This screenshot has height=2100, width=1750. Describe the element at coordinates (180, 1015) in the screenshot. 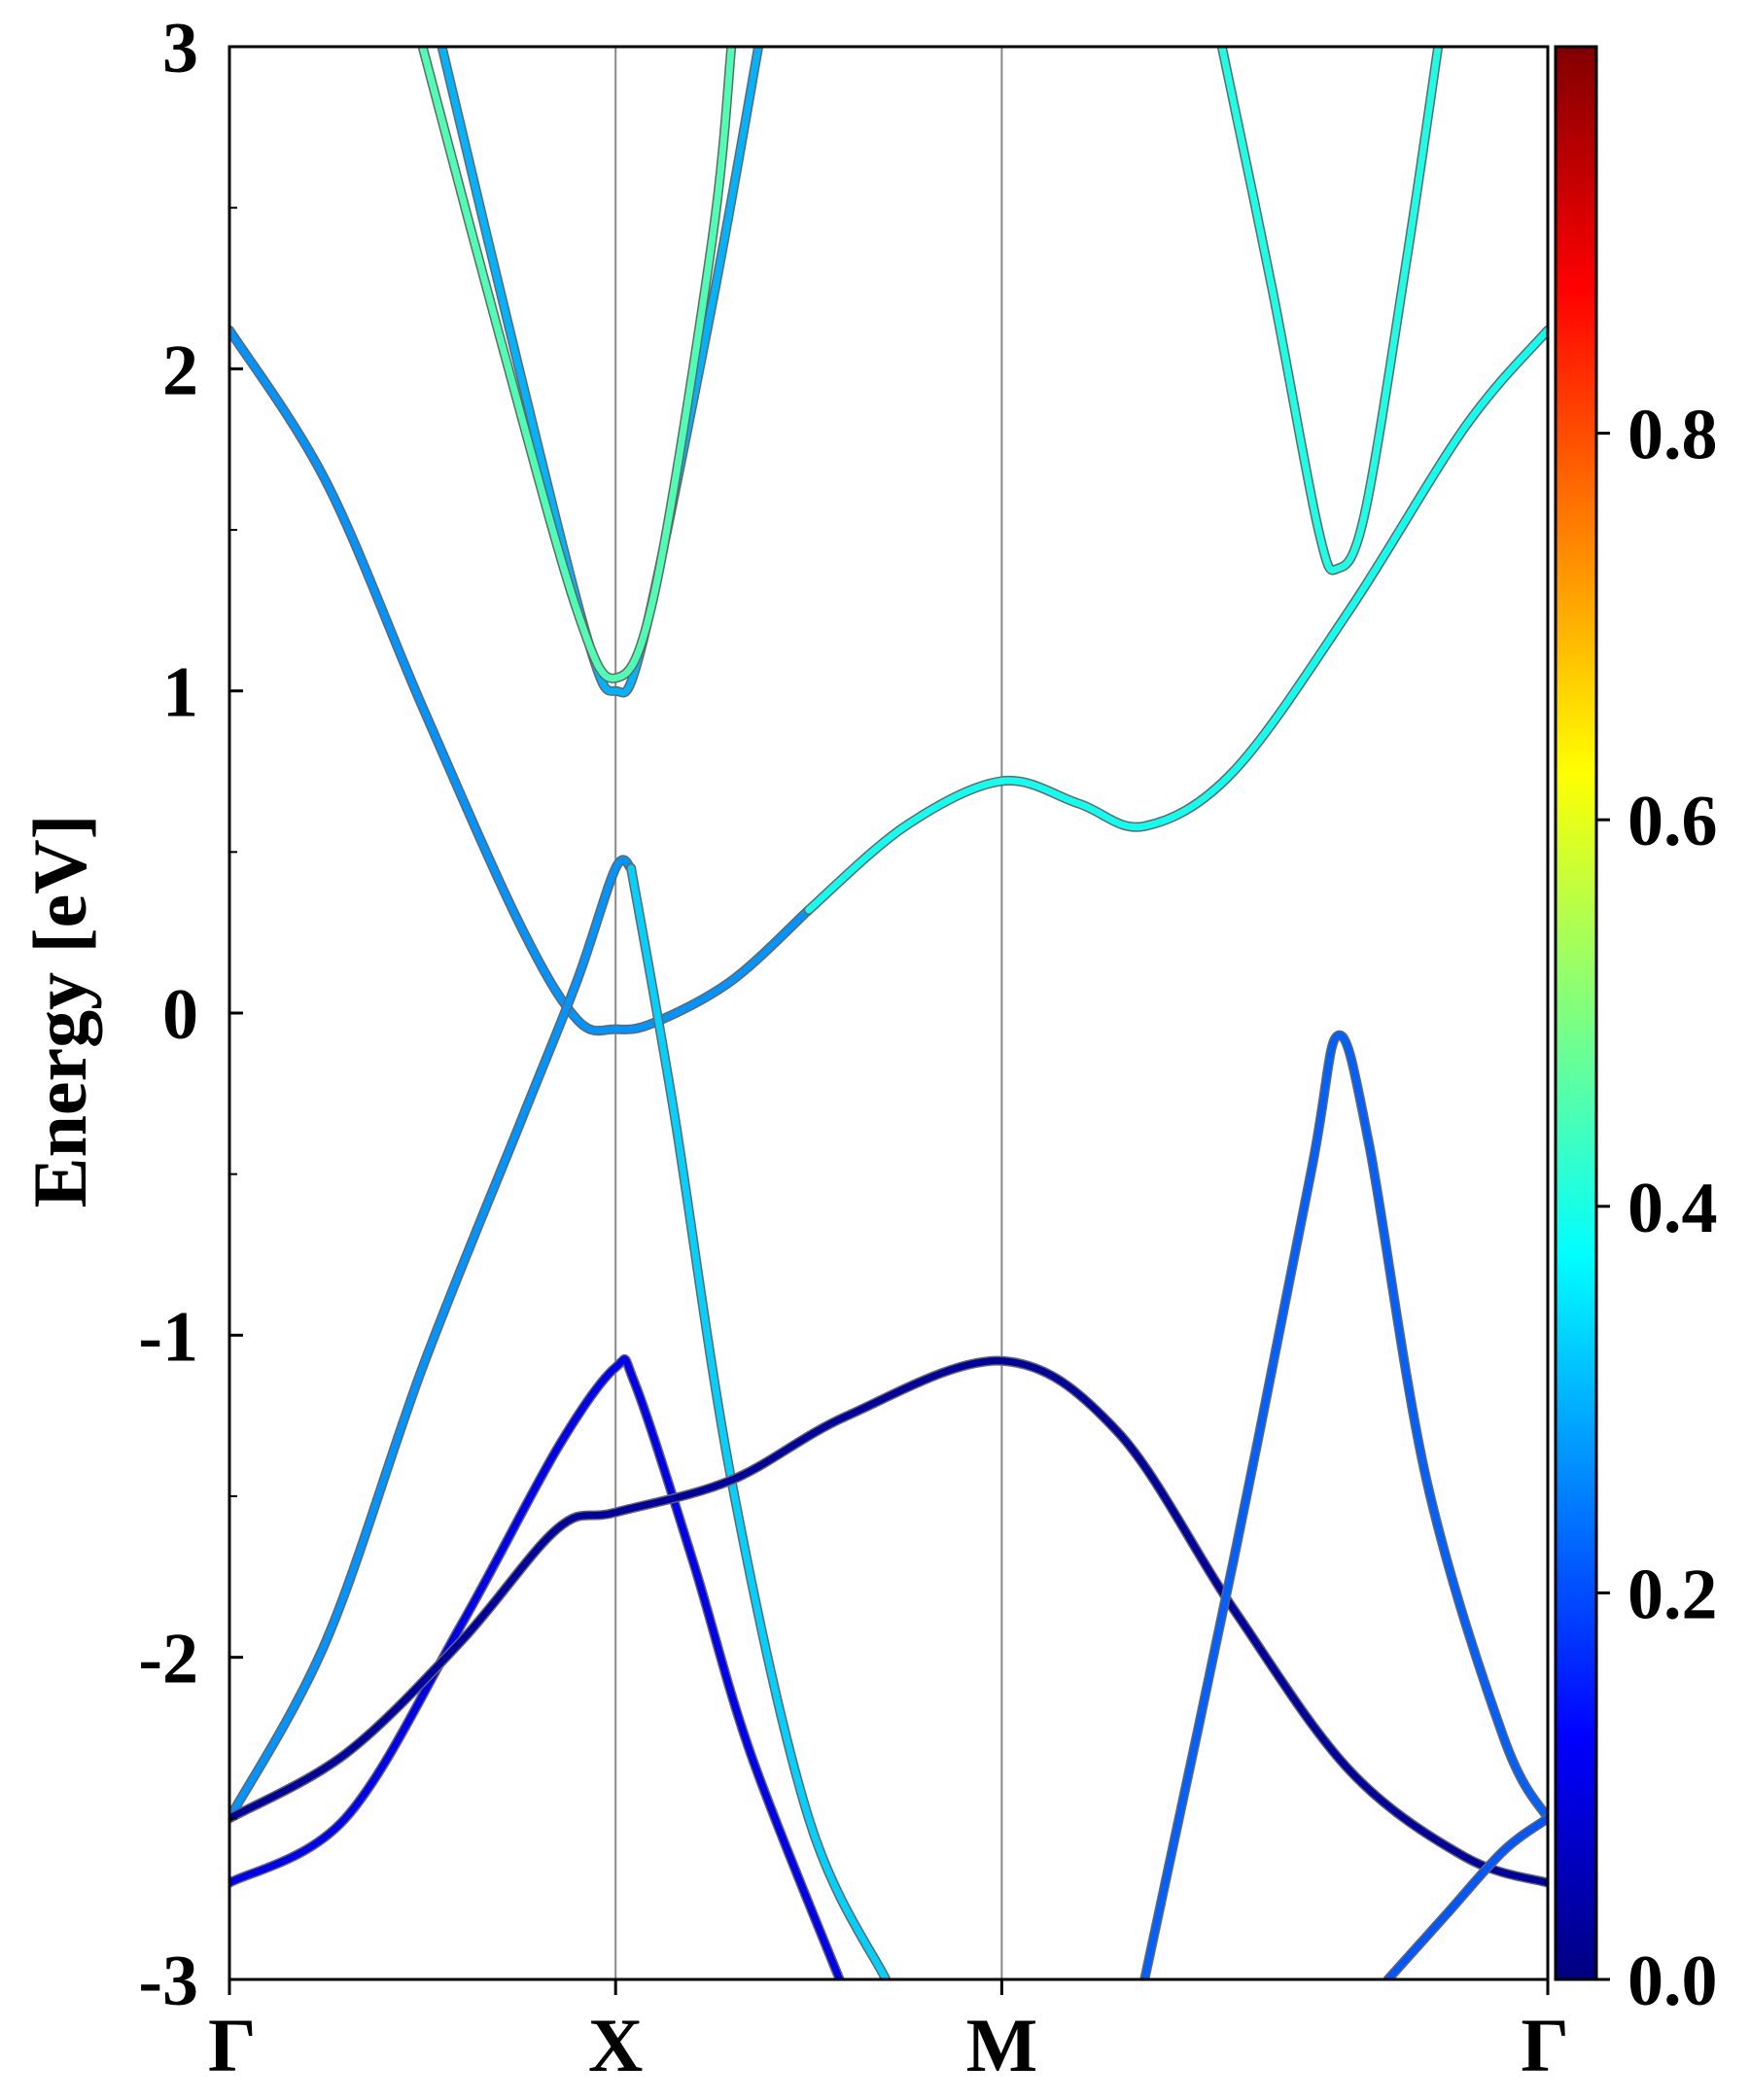

I see `y-tick-label: 0` at that location.